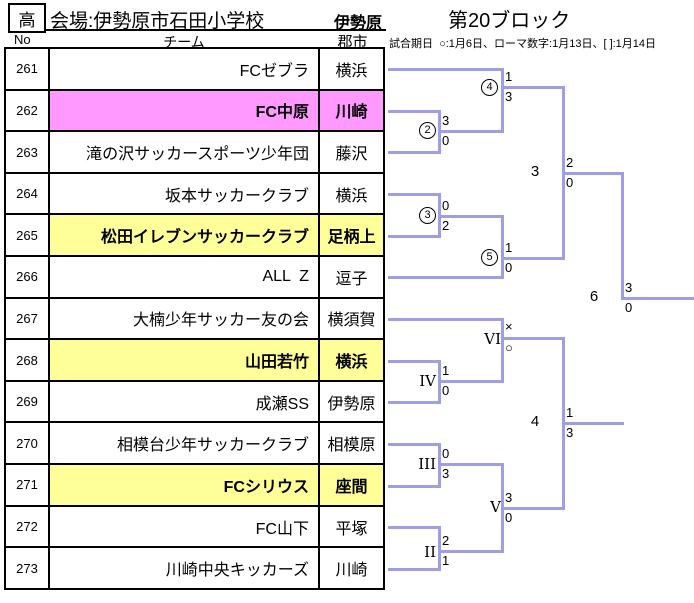  Describe the element at coordinates (28, 526) in the screenshot. I see `row-number: 272` at that location.